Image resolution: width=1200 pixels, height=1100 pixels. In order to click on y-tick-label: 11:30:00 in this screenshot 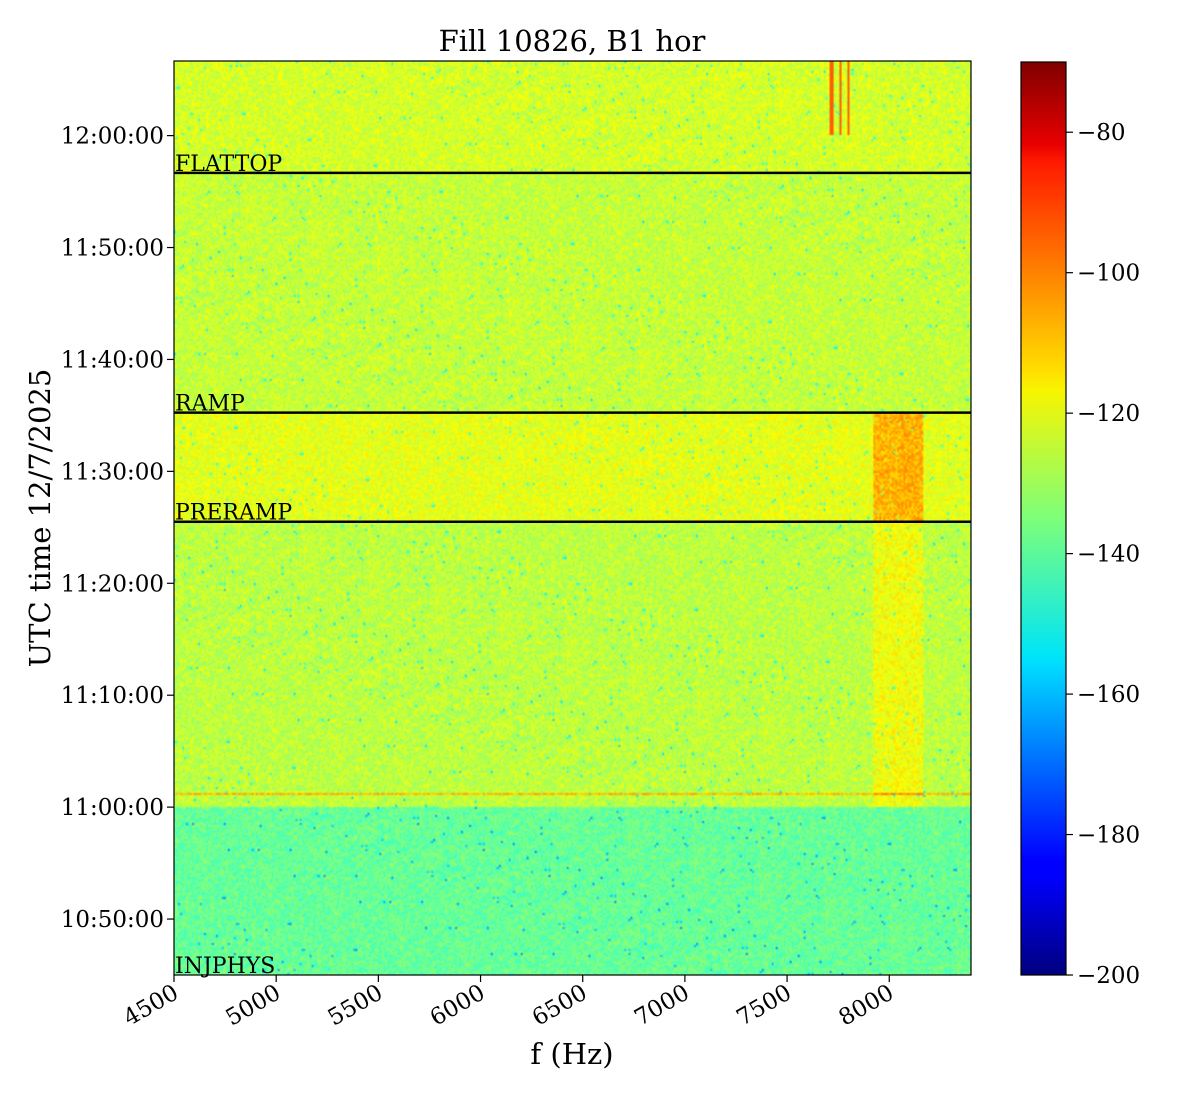, I will do `click(112, 472)`.